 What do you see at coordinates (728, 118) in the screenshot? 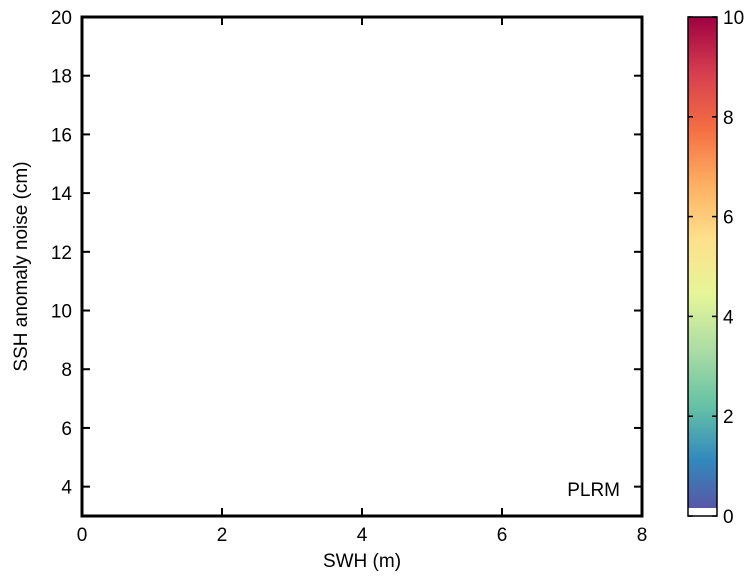
I see `colorbar-tick-label: 8` at bounding box center [728, 118].